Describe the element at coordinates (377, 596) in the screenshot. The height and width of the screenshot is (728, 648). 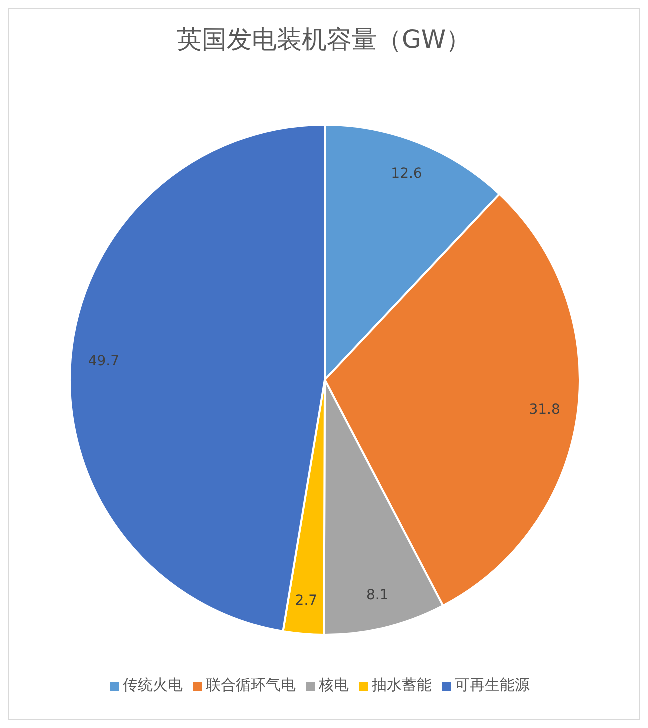
I see `data-label: 8.1` at that location.